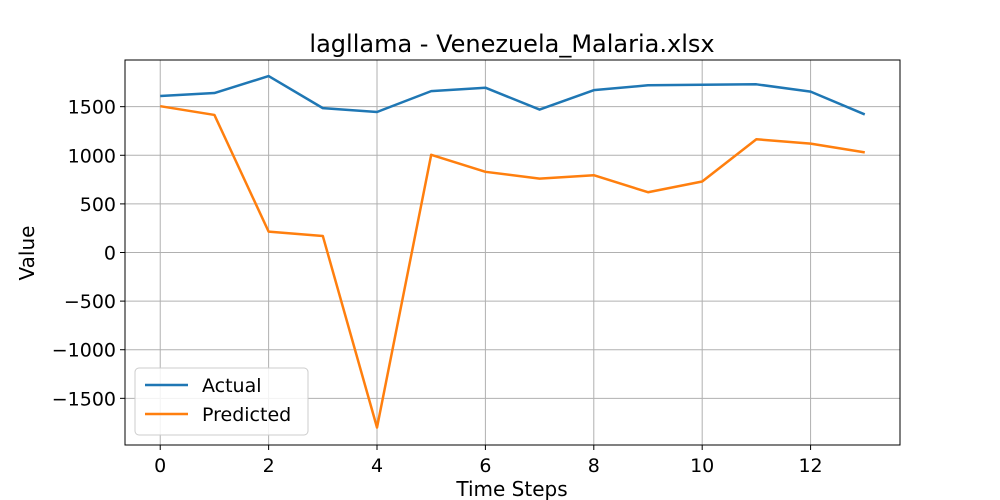 The height and width of the screenshot is (500, 1000). Describe the element at coordinates (92, 156) in the screenshot. I see `y-tick-label: 1000` at that location.